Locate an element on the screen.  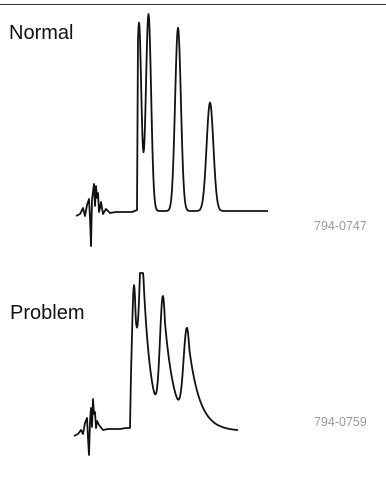
normal-chart-title: Normal is located at coordinates (41, 33).